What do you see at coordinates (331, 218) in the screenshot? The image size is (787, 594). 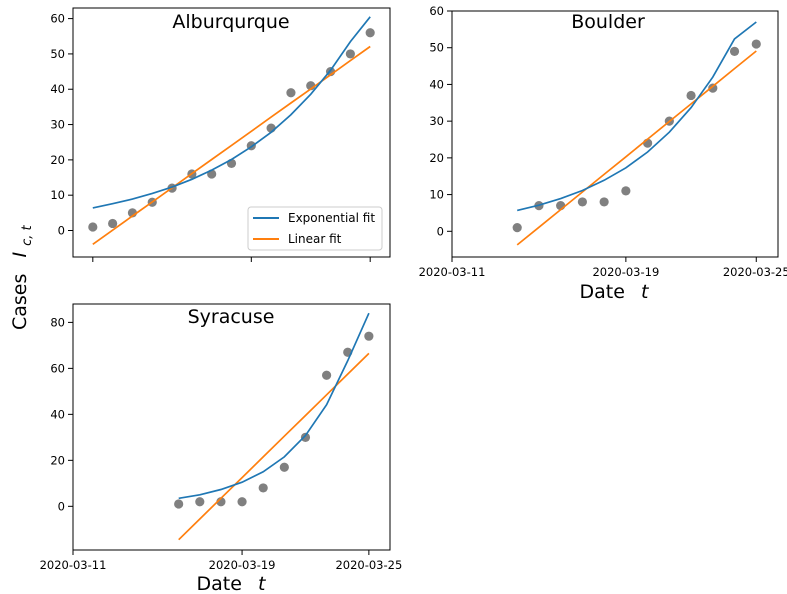 I see `legend-label-exponential: Exponential fit` at bounding box center [331, 218].